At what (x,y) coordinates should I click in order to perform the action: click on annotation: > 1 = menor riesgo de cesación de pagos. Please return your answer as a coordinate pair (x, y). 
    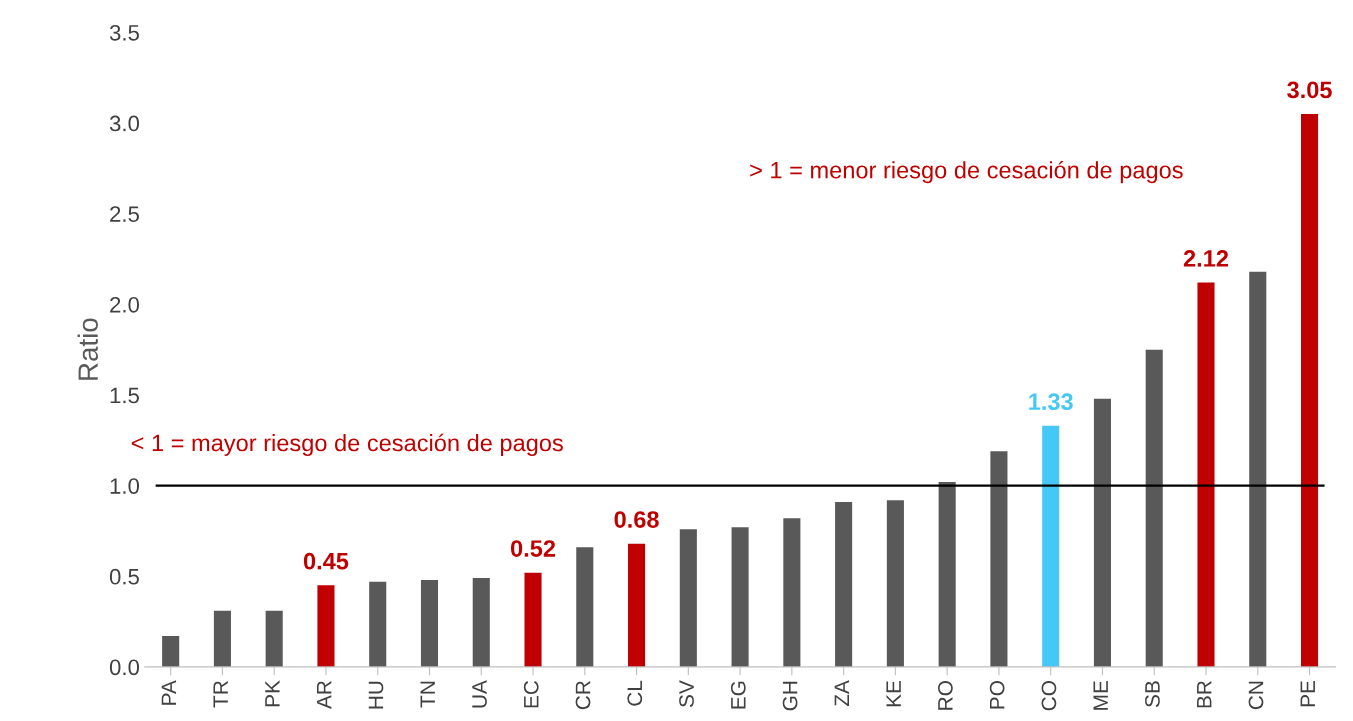
    Looking at the image, I should click on (966, 172).